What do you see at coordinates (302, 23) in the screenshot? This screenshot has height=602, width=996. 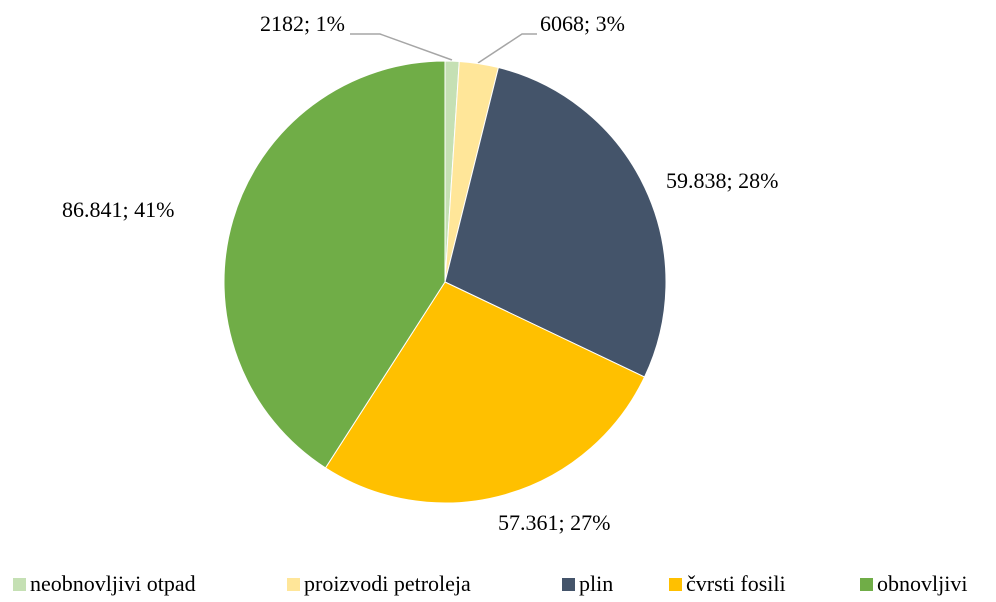 I see `data-label: 2182; 1%` at bounding box center [302, 23].